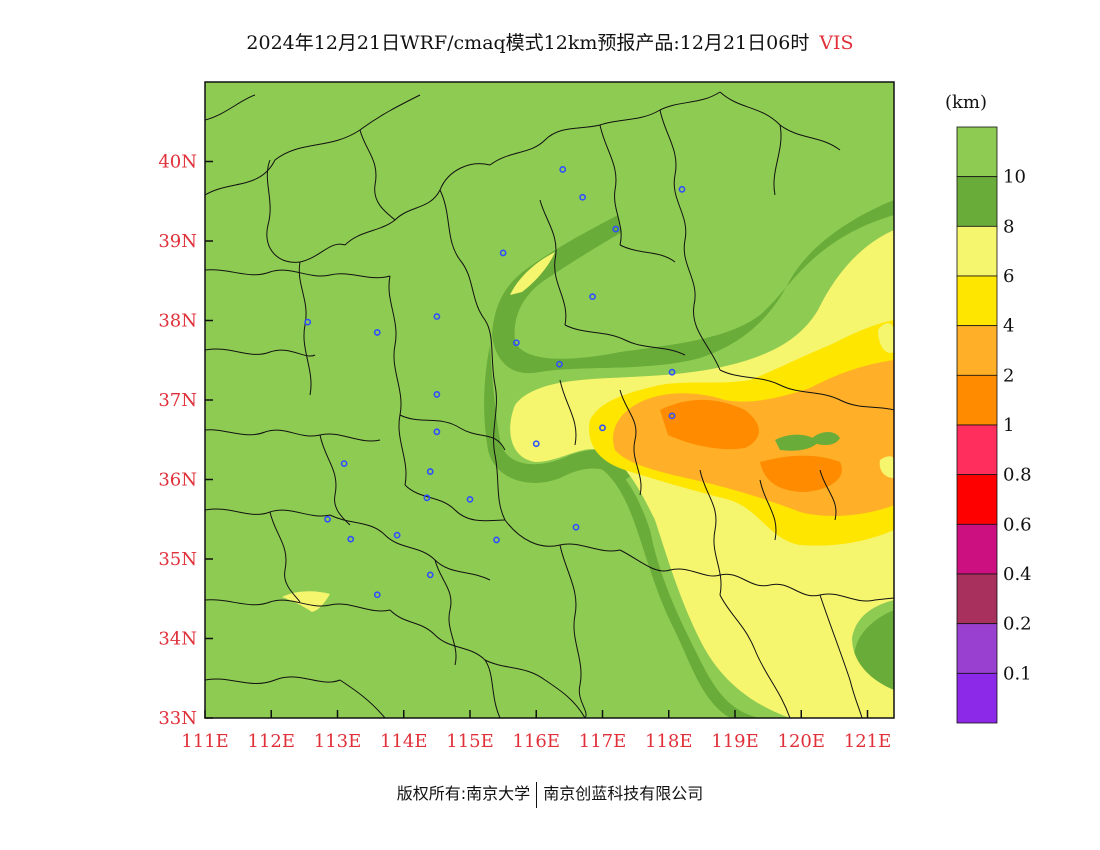  I want to click on colorbar-swatches, so click(977, 425).